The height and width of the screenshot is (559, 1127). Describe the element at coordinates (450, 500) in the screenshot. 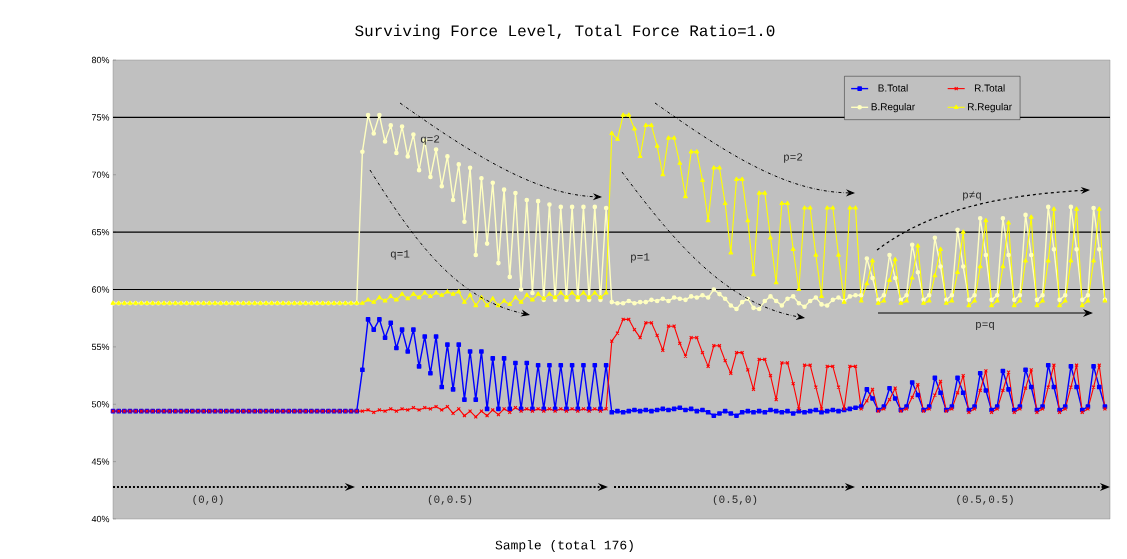

I see `annotation: (0,0.5)` at that location.